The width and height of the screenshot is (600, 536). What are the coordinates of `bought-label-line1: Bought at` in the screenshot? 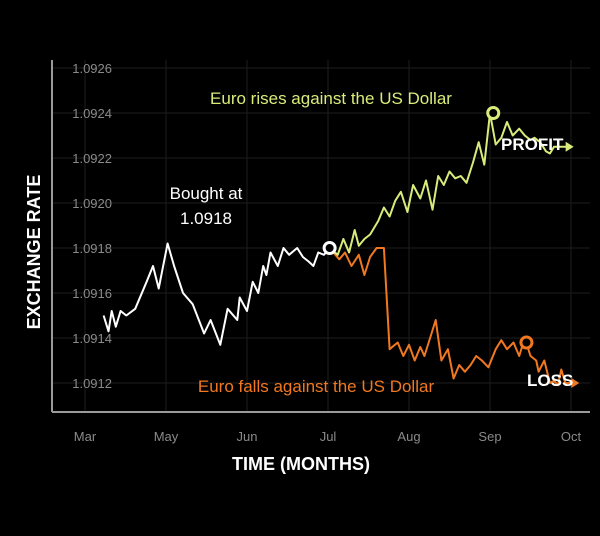 It's located at (206, 193).